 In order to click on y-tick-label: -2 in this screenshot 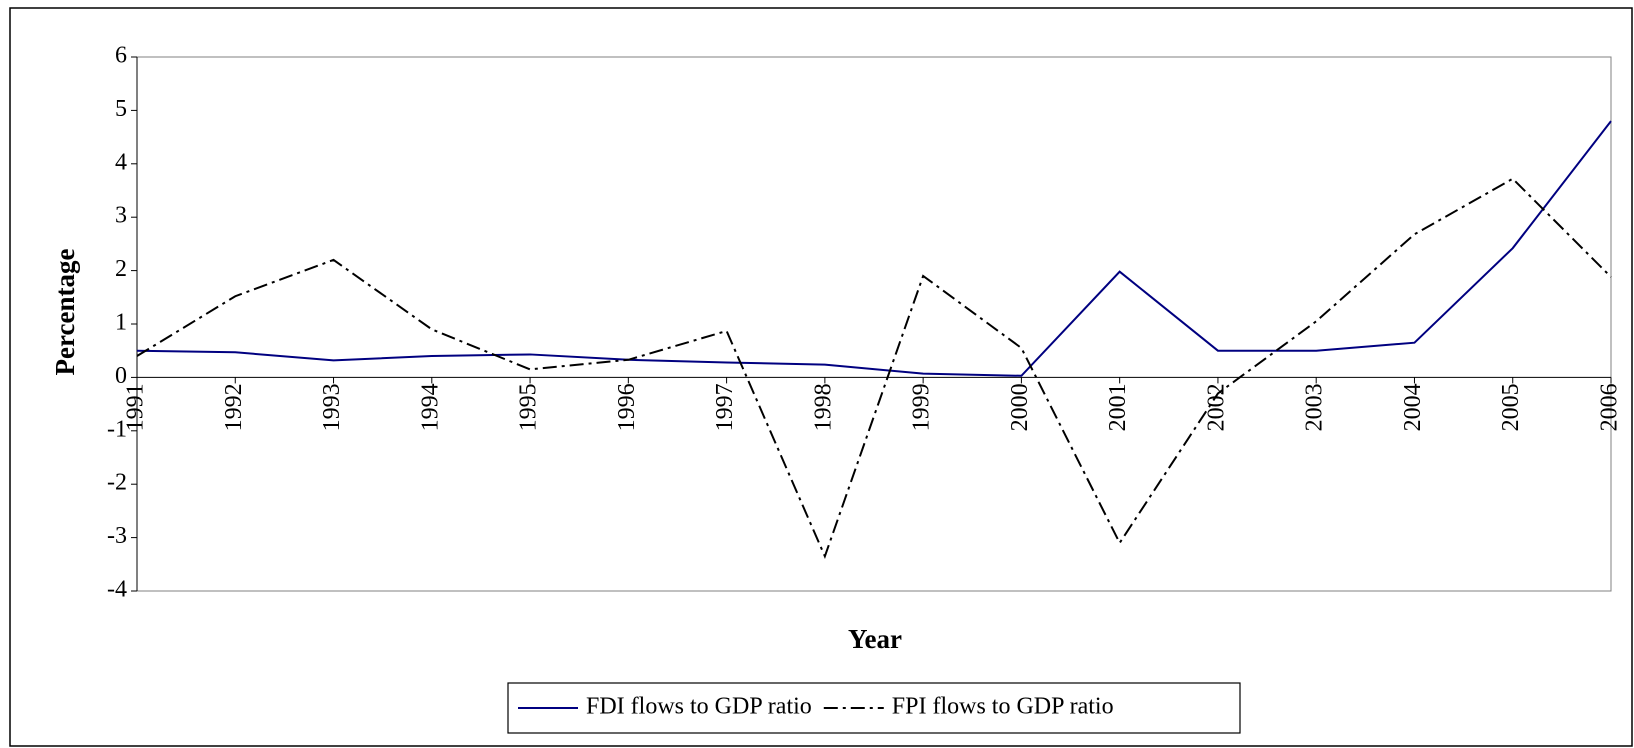, I will do `click(117, 483)`.